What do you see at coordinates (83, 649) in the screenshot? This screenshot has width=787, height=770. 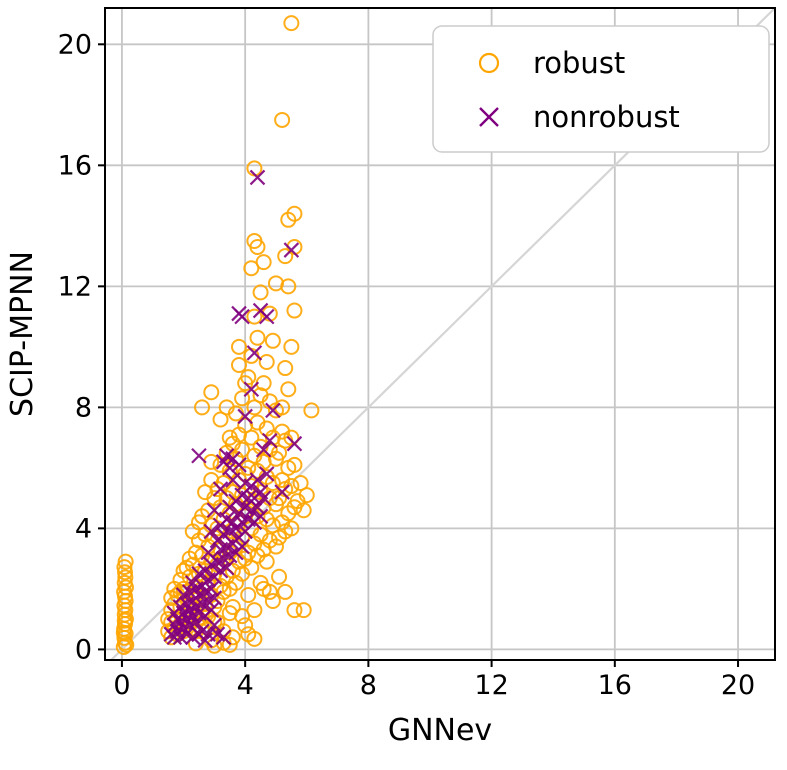 I see `y-tick-label: 0` at bounding box center [83, 649].